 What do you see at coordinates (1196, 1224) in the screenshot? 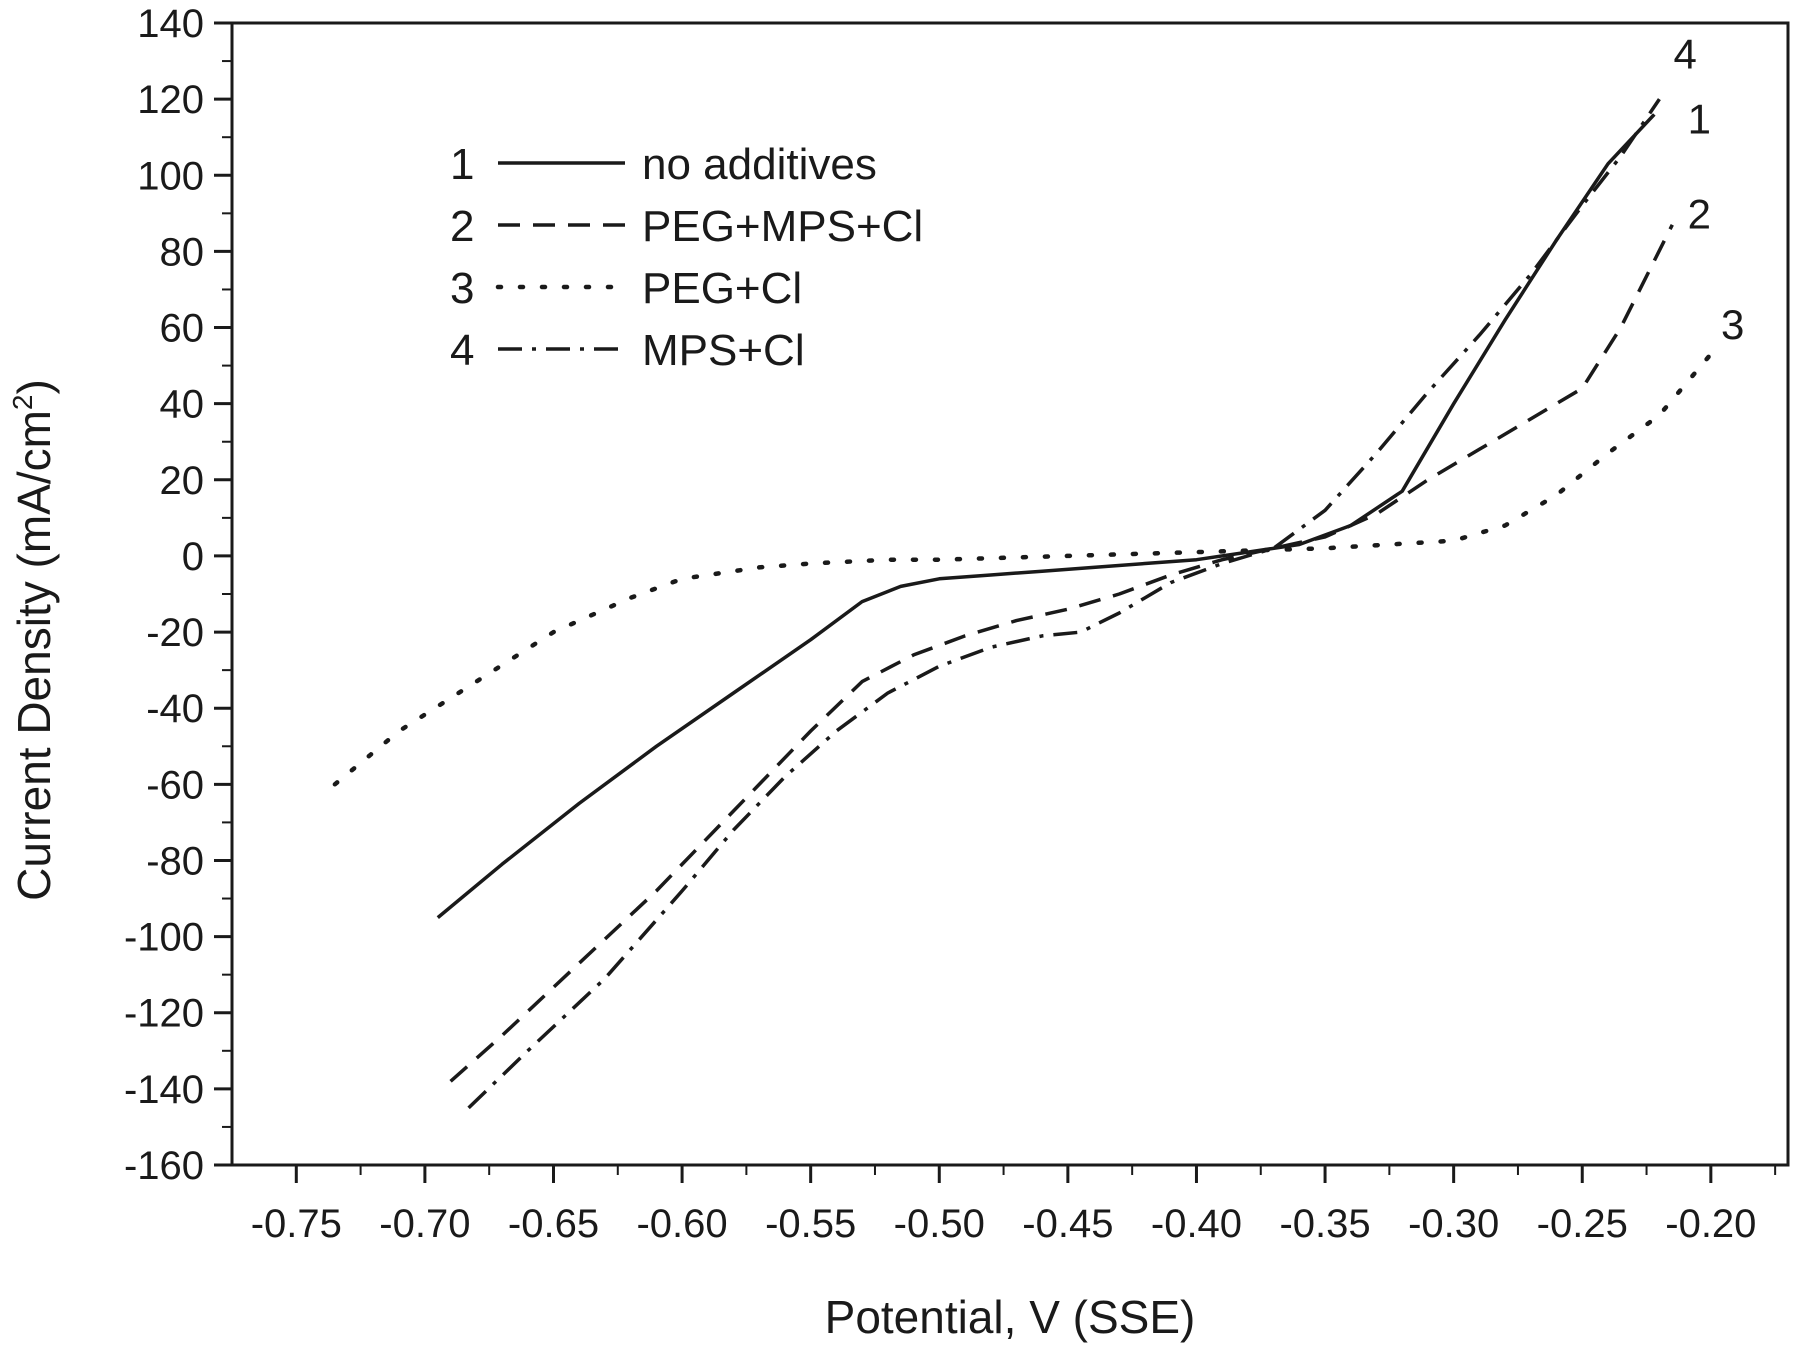
I see `x-tick-label: -0.40` at bounding box center [1196, 1224].